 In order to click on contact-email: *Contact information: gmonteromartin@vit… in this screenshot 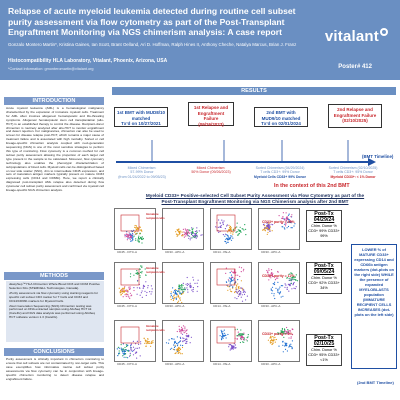, I will do `click(51, 69)`.